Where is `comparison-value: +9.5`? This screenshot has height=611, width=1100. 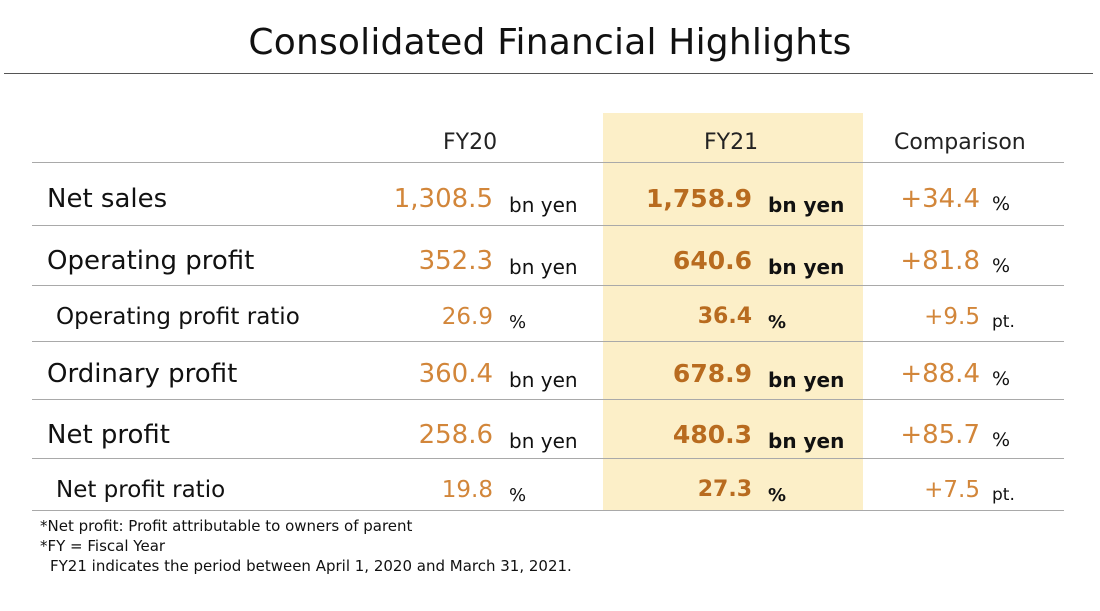 comparison-value: +9.5 is located at coordinates (952, 317).